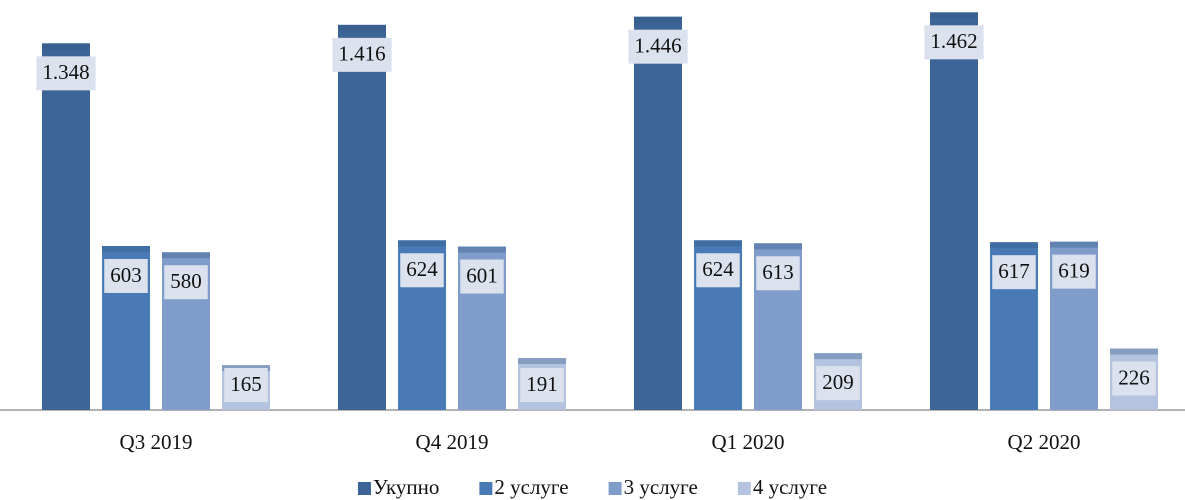 The image size is (1185, 500). I want to click on x-tick-label: Q4 2019, so click(452, 442).